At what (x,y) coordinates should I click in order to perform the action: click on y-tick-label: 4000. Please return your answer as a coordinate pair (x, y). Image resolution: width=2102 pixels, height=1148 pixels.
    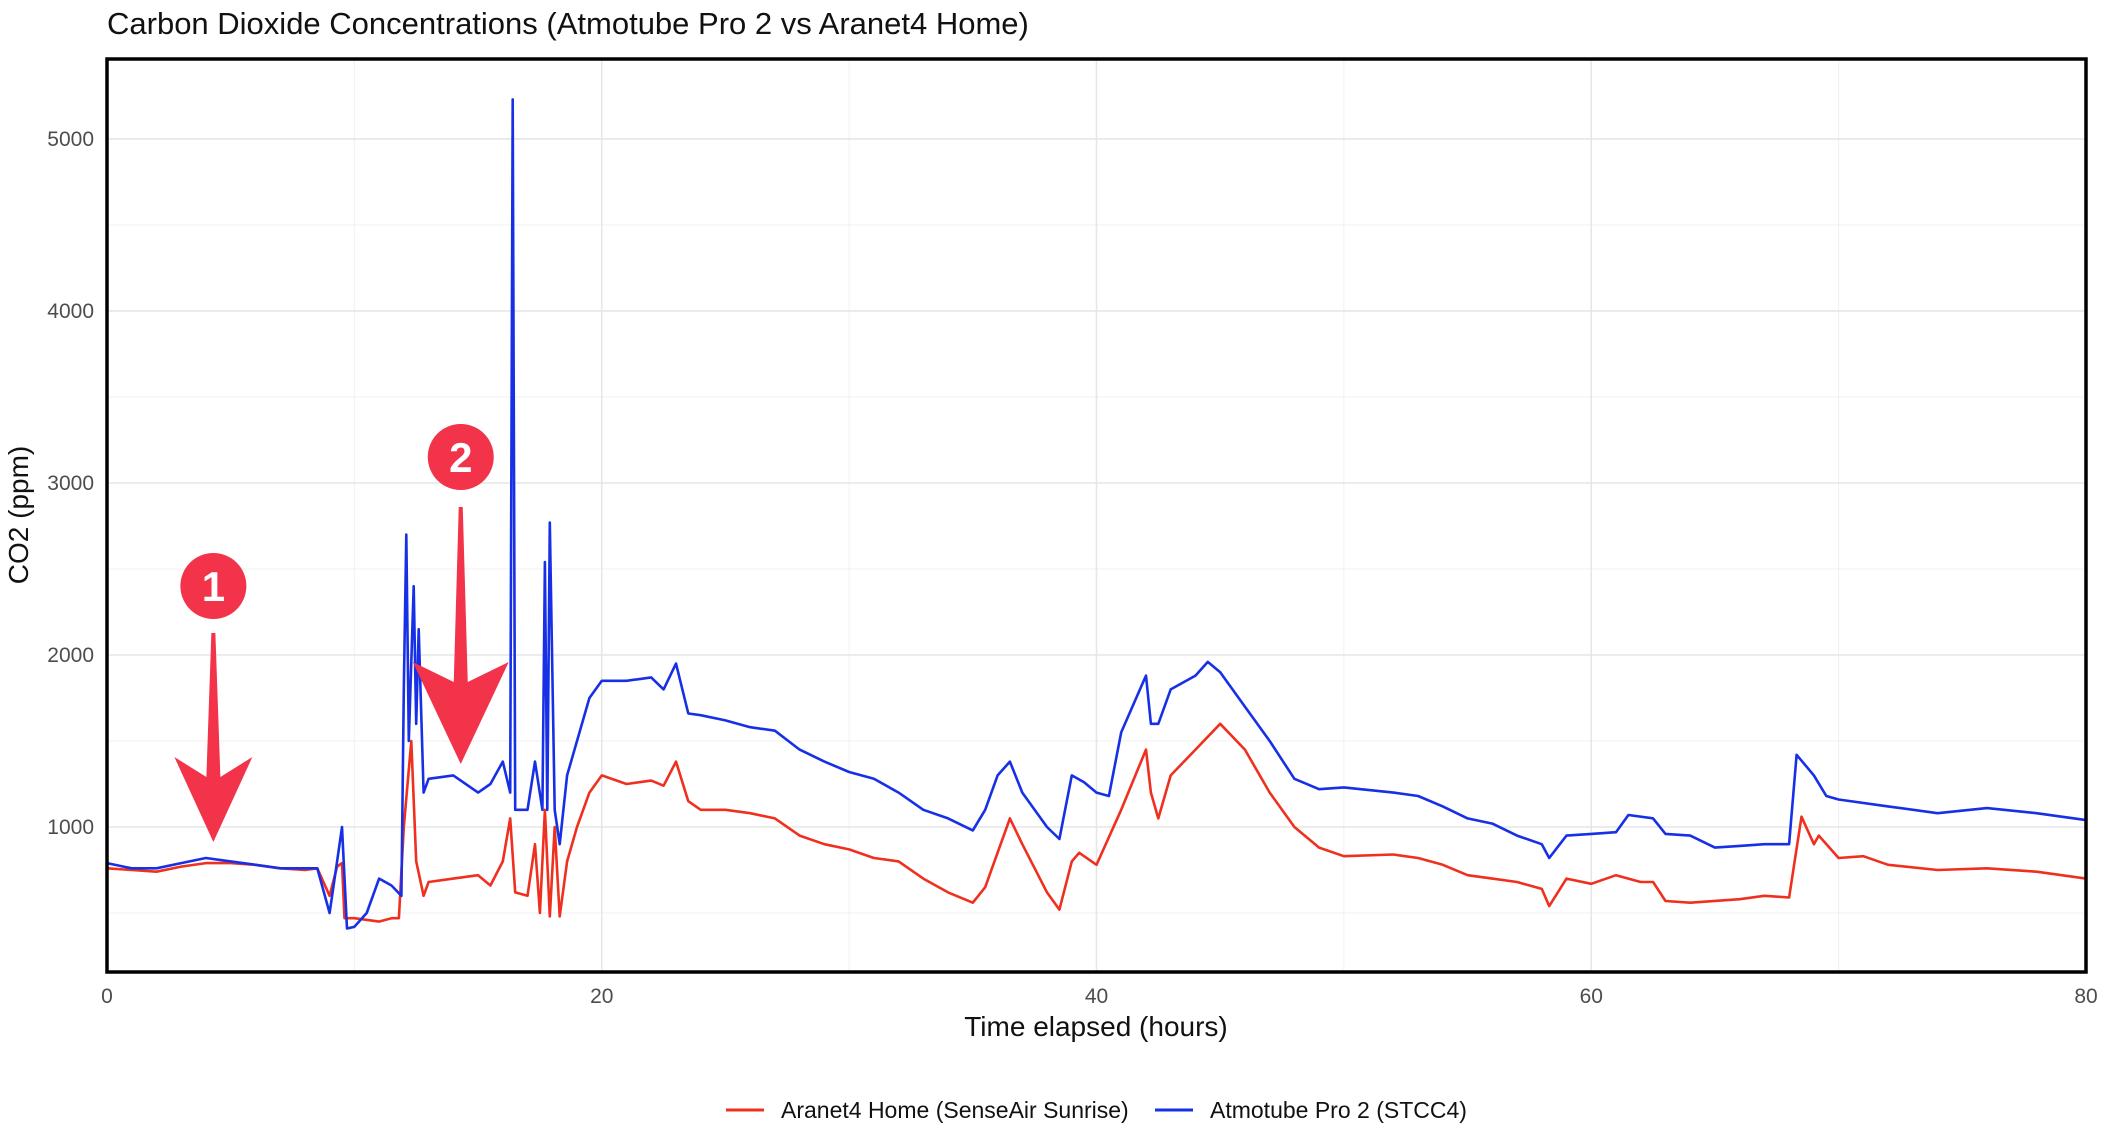
    Looking at the image, I should click on (70, 311).